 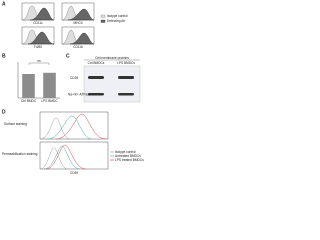 I want to click on marker-label: MHCII, so click(x=77, y=23).